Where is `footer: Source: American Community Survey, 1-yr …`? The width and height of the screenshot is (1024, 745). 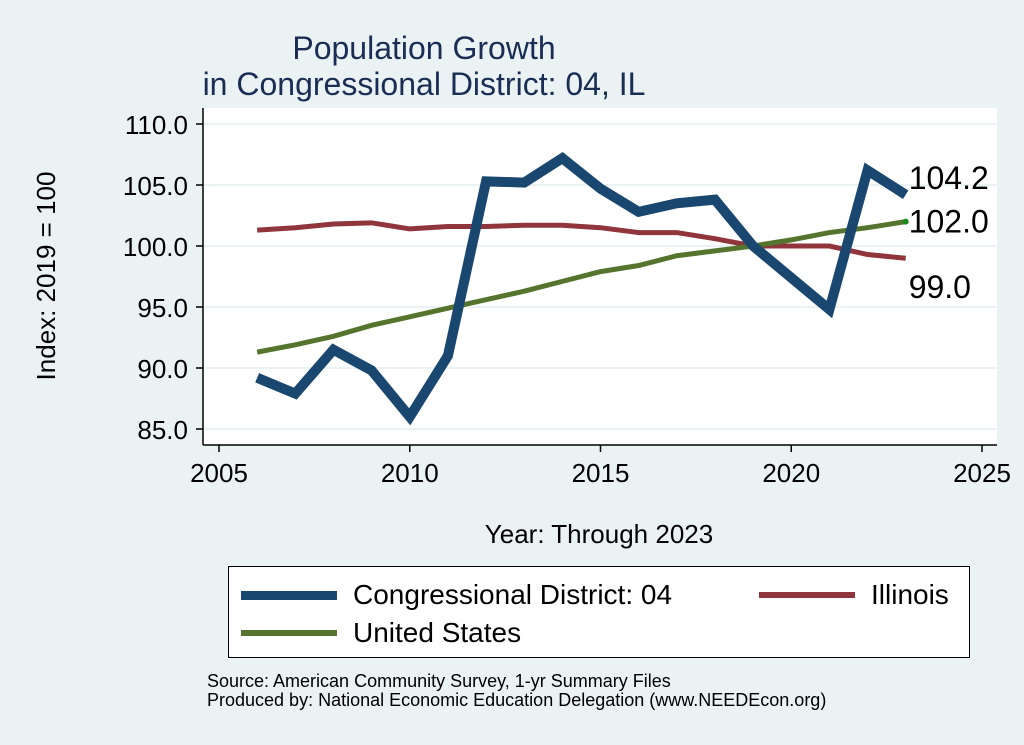 footer: Source: American Community Survey, 1-yr … is located at coordinates (516, 691).